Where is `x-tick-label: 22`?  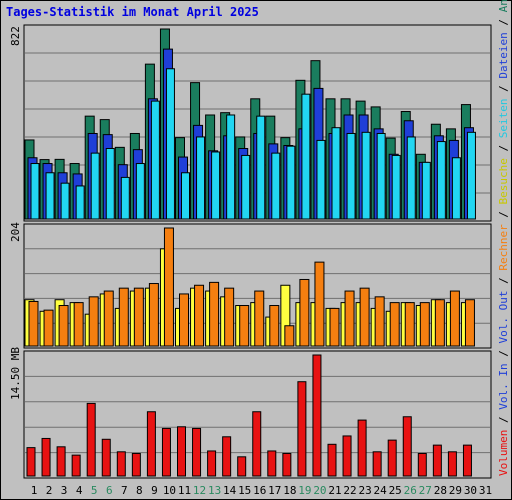
x-tick-label: 22 is located at coordinates (349, 490).